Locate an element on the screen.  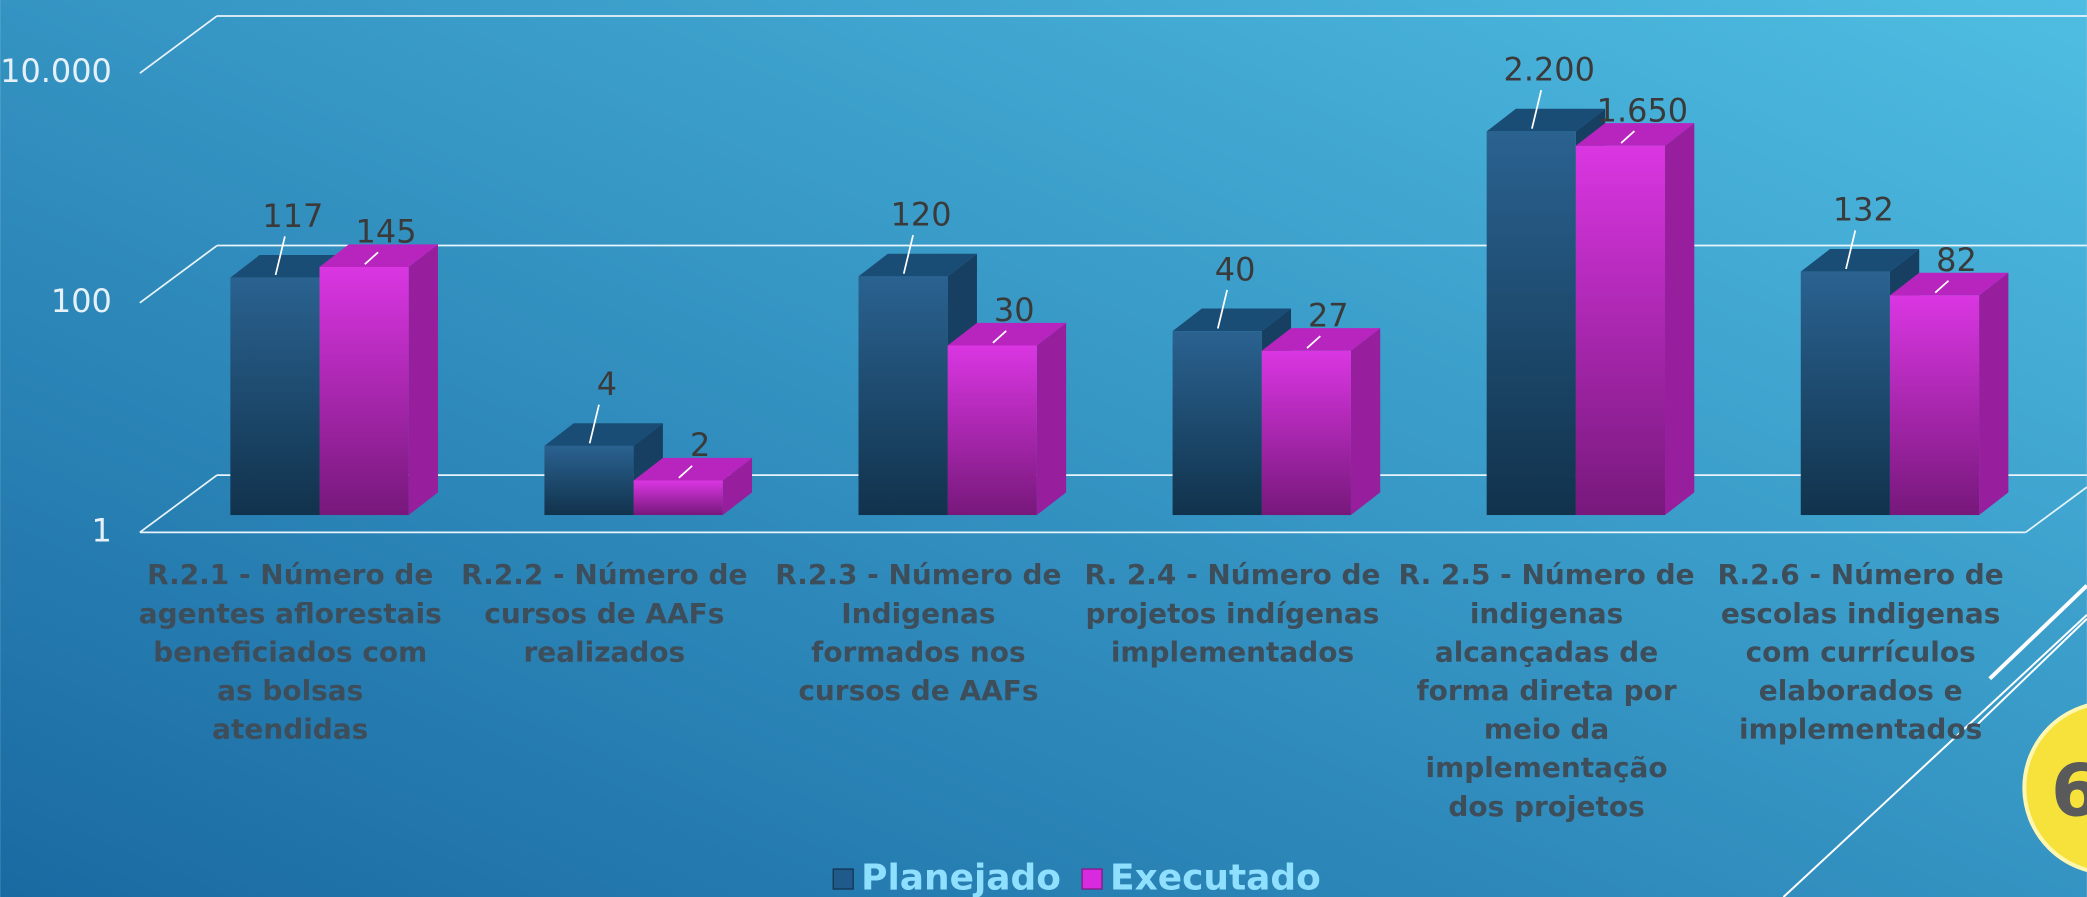
slide-number: 6 is located at coordinates (2069, 790).